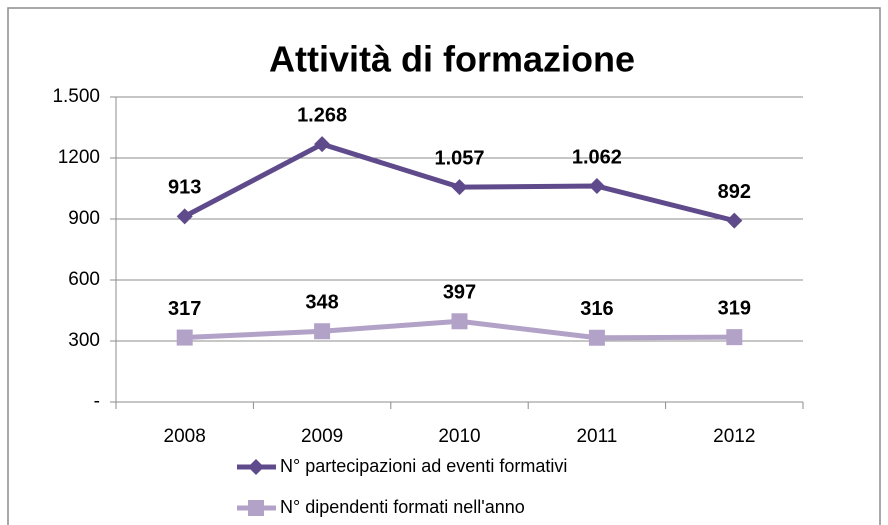 This screenshot has height=525, width=888. What do you see at coordinates (321, 303) in the screenshot?
I see `data-label: 348` at bounding box center [321, 303].